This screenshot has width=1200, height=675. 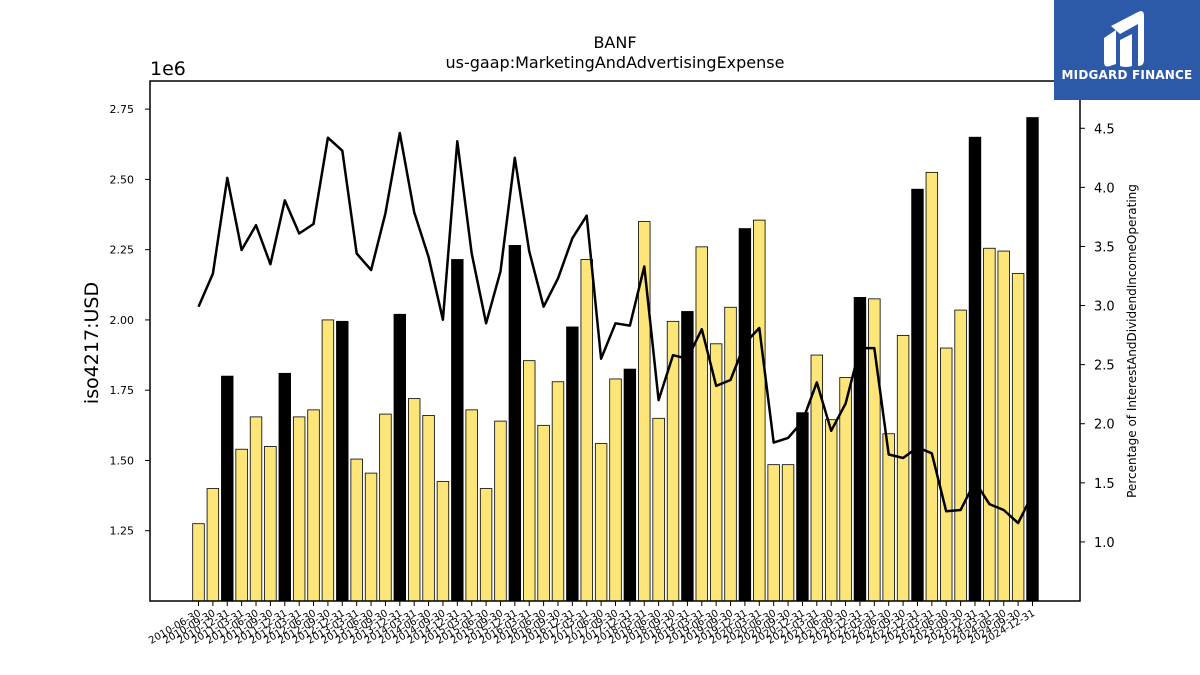 I want to click on y2-tick-label: 2.5, so click(x=1104, y=366).